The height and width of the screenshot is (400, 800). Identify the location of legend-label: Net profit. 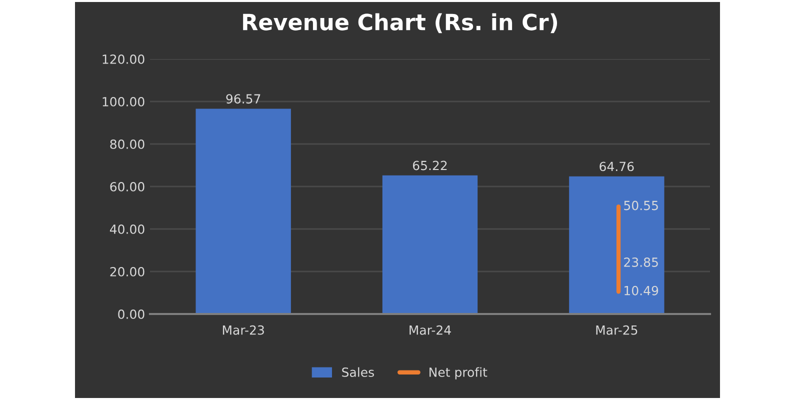
(459, 373).